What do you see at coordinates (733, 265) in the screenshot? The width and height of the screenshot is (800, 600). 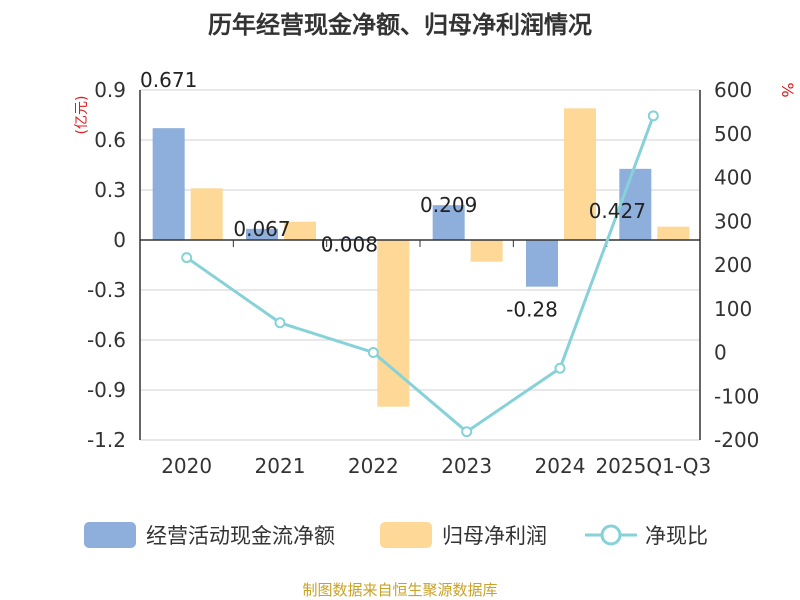 I see `y-right-tick-label: 200` at bounding box center [733, 265].